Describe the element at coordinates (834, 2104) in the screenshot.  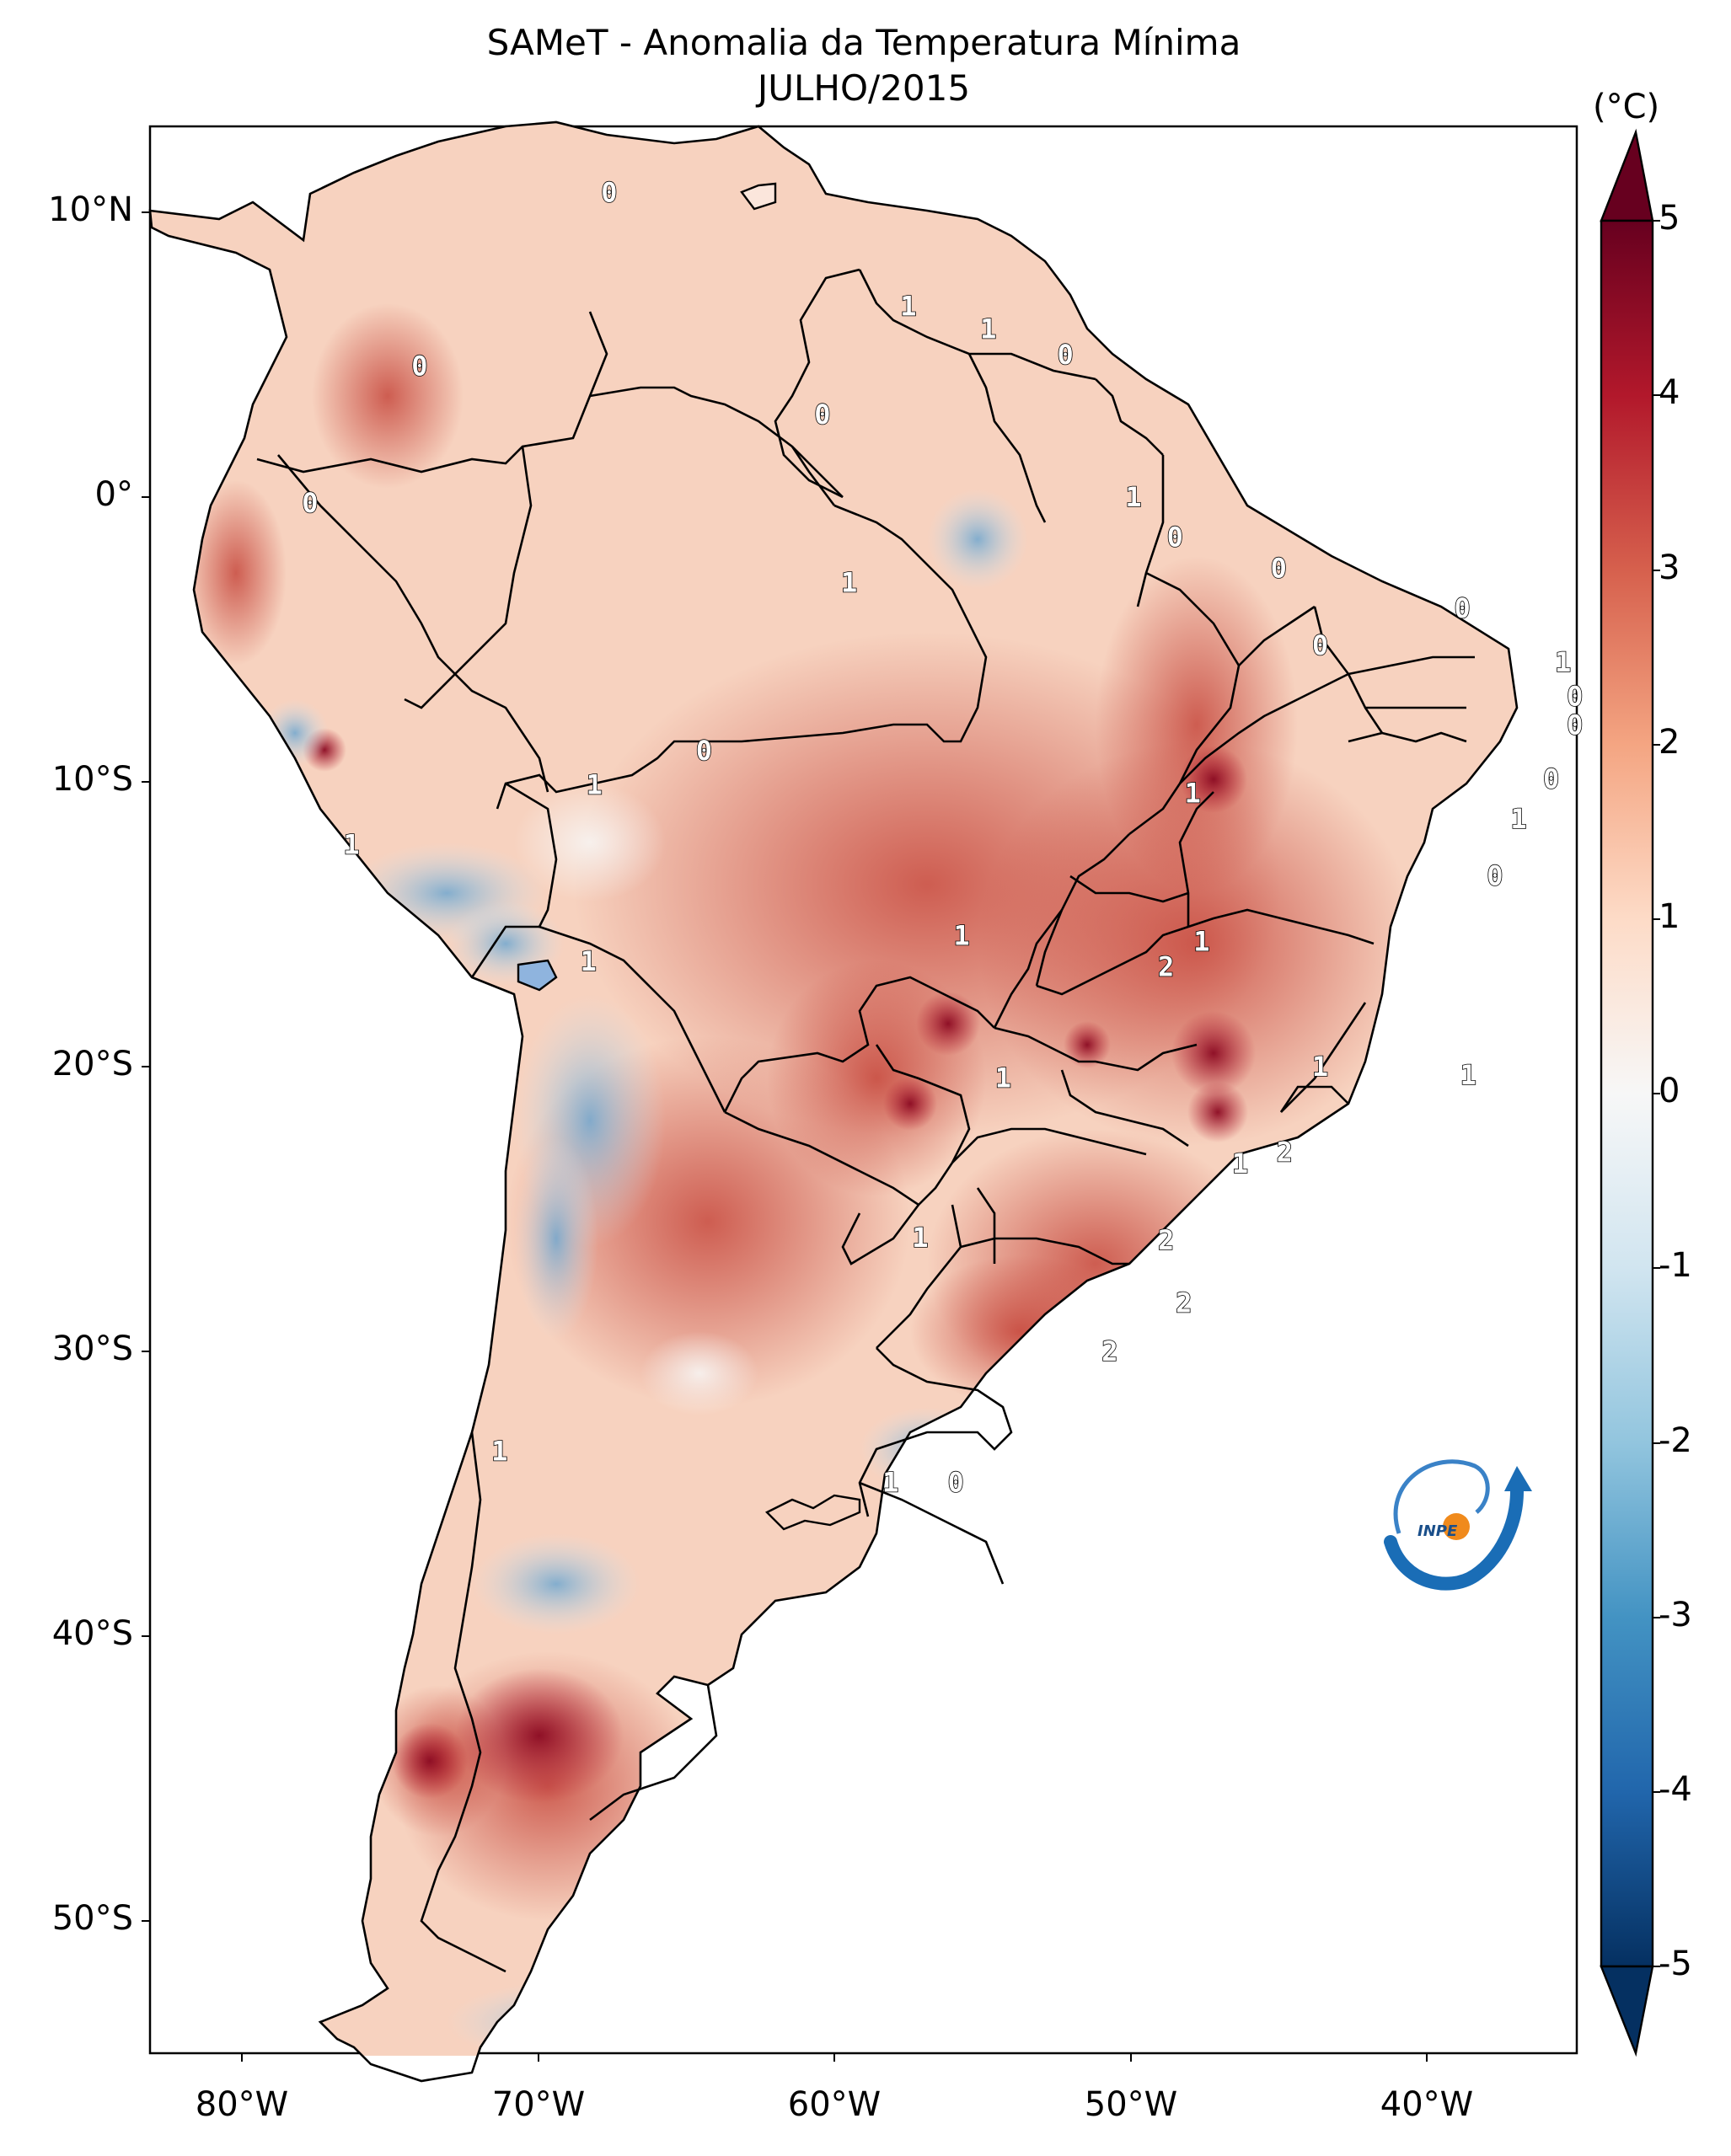
I see `lon-label: 60°W` at that location.